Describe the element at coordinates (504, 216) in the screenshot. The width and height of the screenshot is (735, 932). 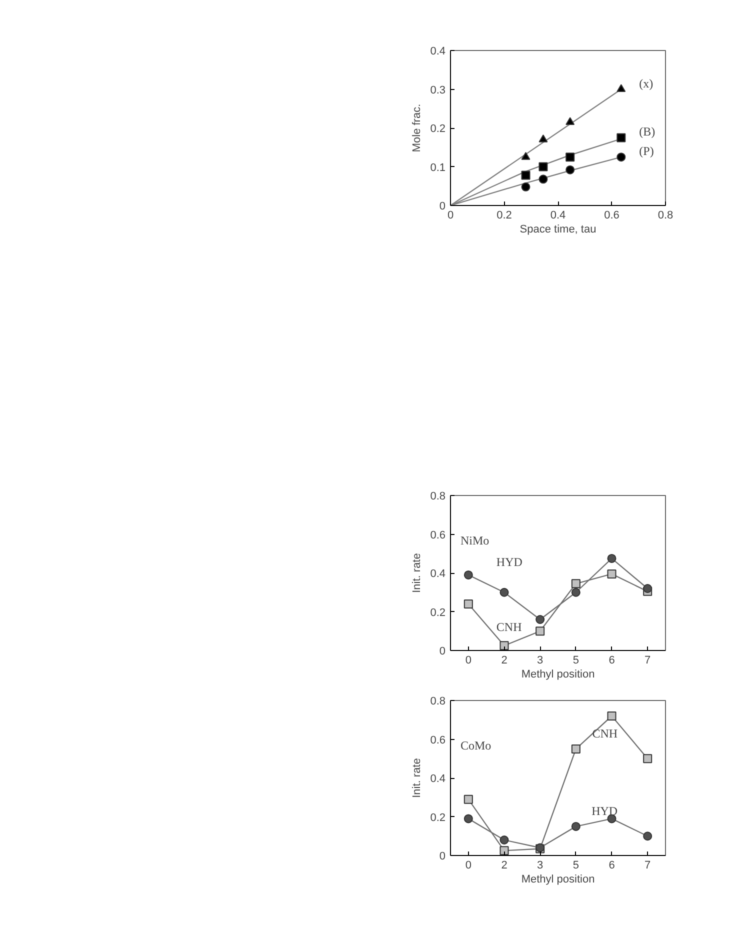
I see `x-tick-label: 0.2` at that location.